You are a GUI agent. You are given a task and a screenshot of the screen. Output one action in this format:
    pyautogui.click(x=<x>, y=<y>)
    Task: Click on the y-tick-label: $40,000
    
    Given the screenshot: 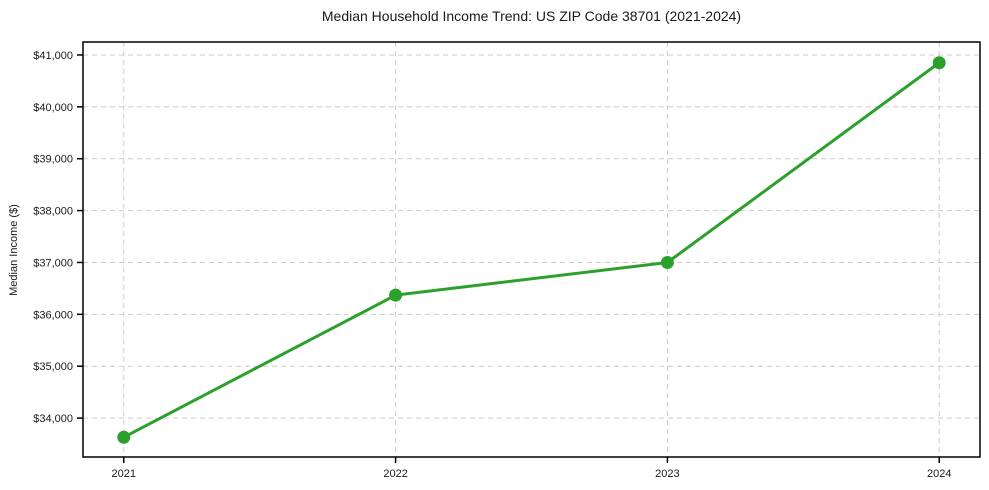 What is the action you would take?
    pyautogui.click(x=53, y=108)
    